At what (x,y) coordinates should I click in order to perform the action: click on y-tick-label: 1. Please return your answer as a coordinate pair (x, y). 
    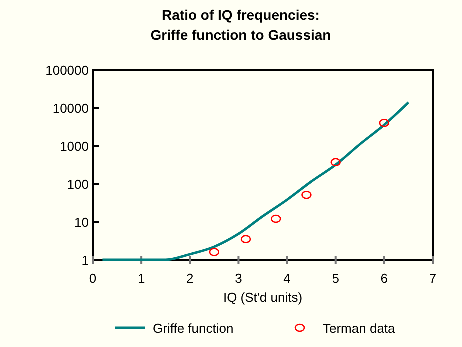
    Looking at the image, I should click on (85, 260).